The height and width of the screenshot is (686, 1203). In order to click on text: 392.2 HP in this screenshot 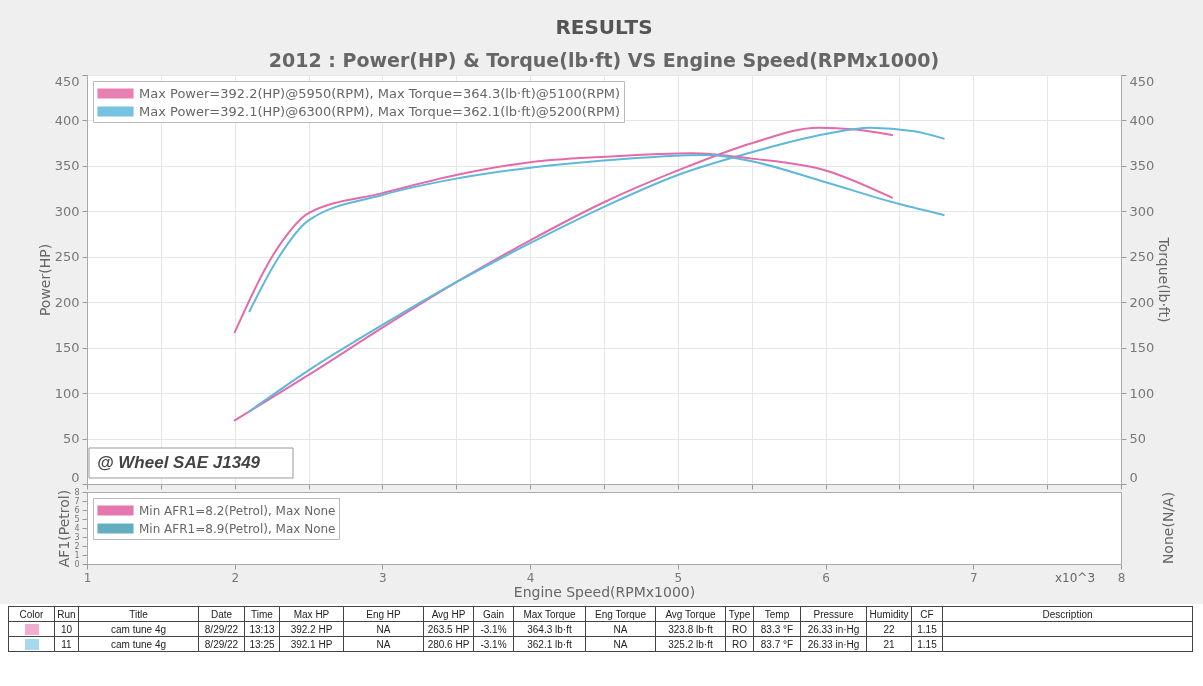, I will do `click(311, 629)`.